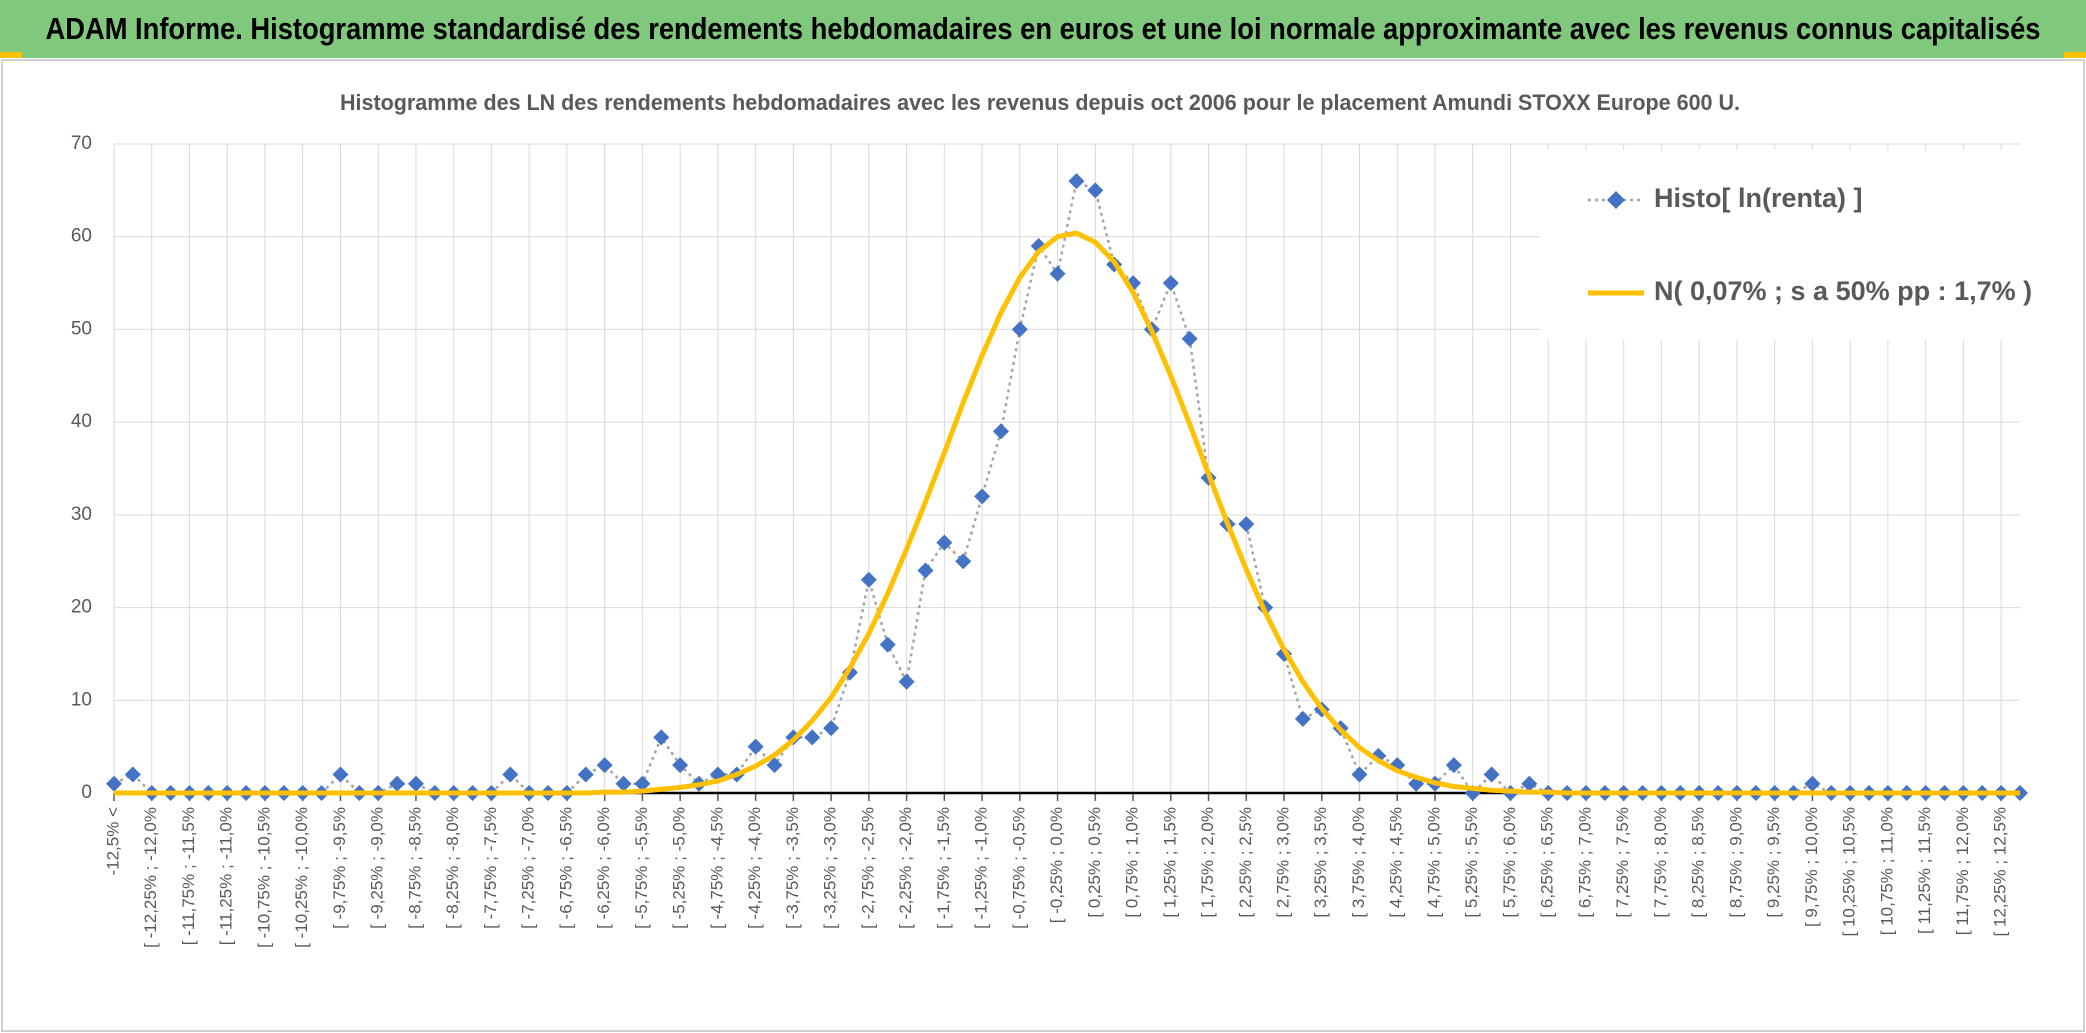  Describe the element at coordinates (81, 514) in the screenshot. I see `y-tick-label: 30` at that location.